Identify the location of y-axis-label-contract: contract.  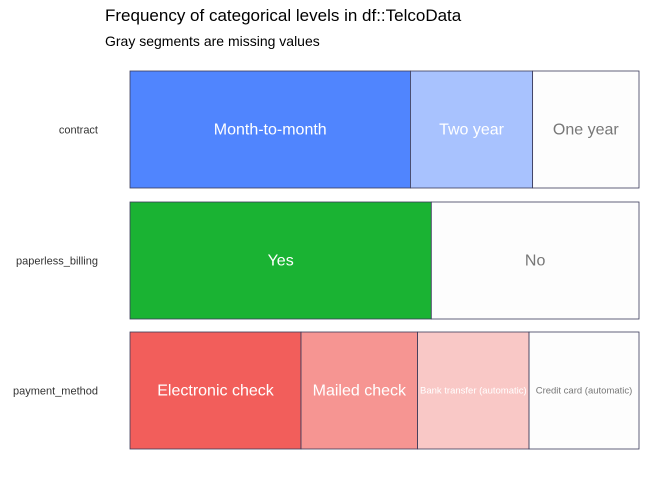
(78, 131).